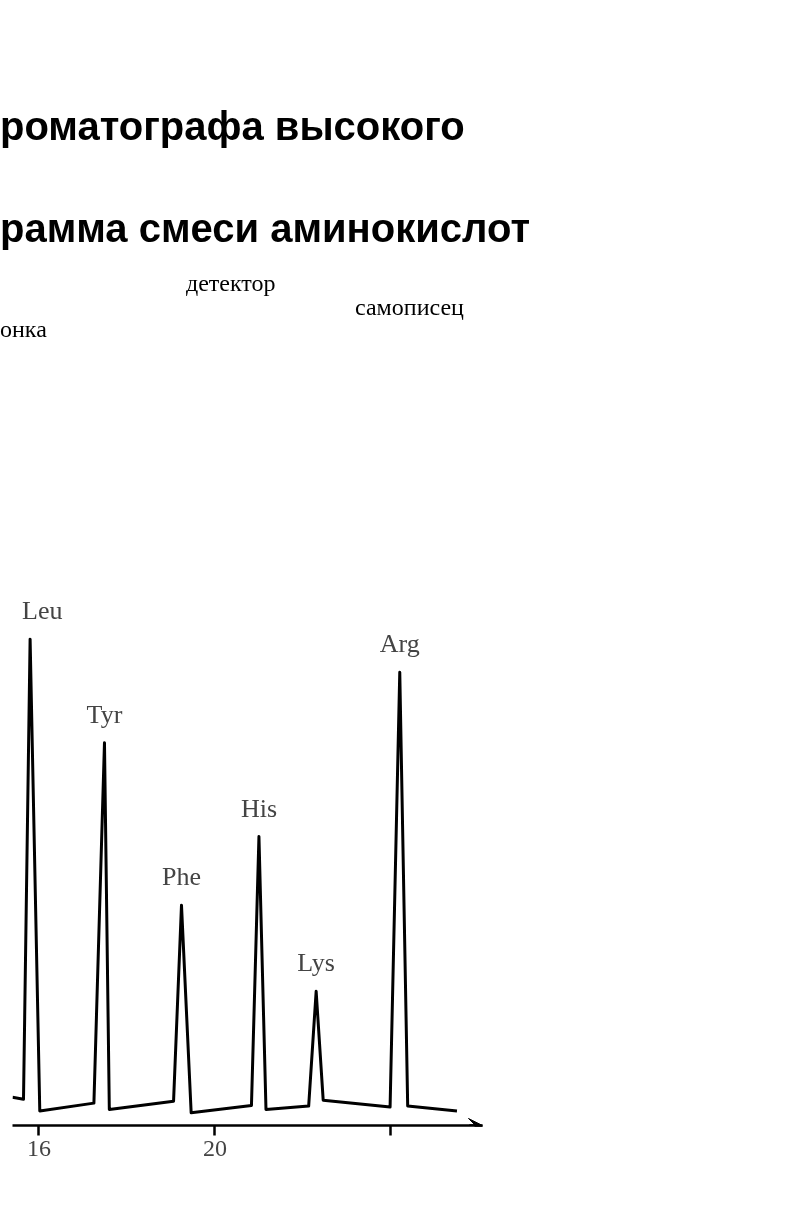  Describe the element at coordinates (104, 714) in the screenshot. I see `annotation: Tyr` at that location.